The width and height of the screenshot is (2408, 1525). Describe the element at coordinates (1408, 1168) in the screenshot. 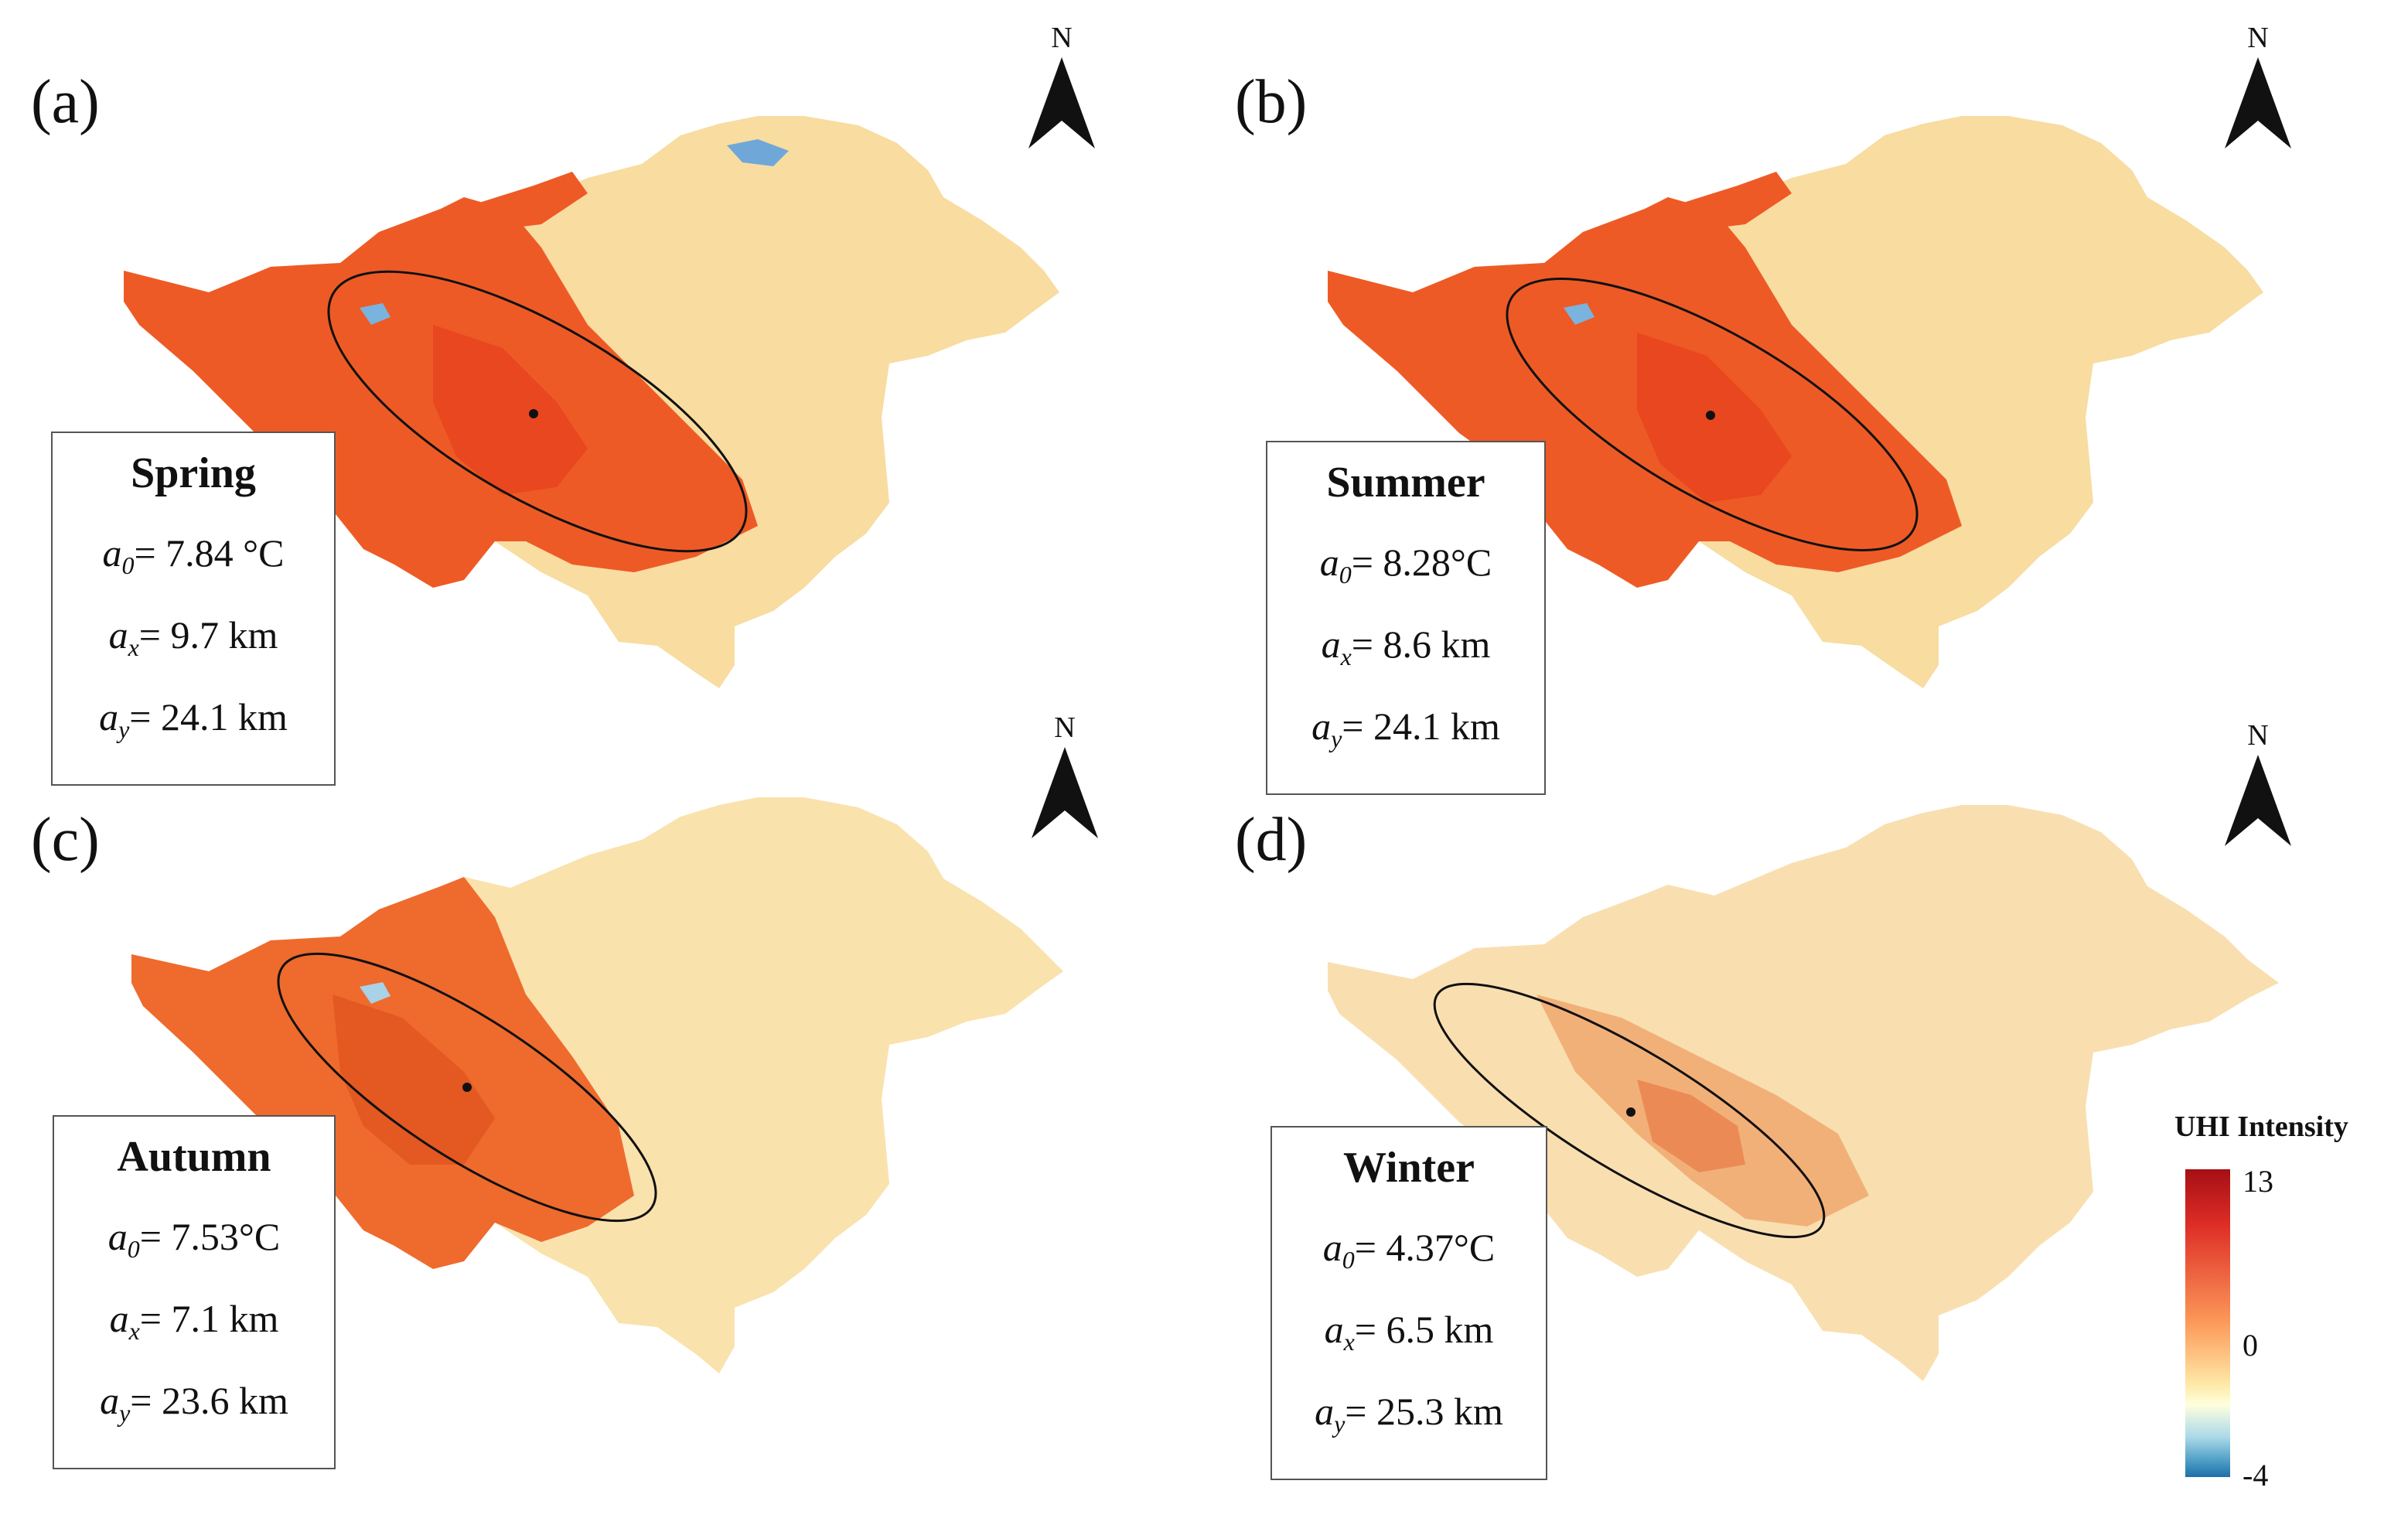

I see `season-label: Winter` at that location.